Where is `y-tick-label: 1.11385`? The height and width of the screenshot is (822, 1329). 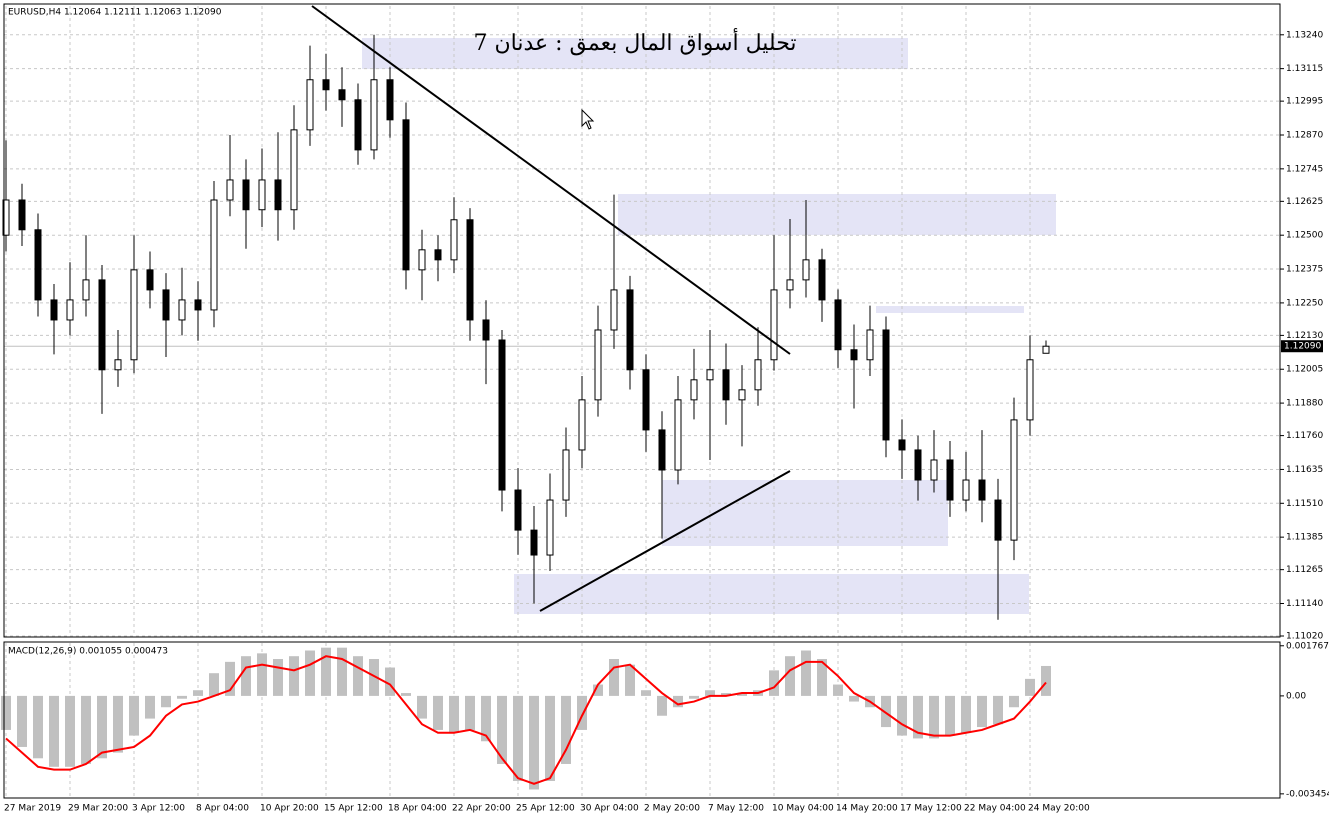 y-tick-label: 1.11385 is located at coordinates (1304, 538).